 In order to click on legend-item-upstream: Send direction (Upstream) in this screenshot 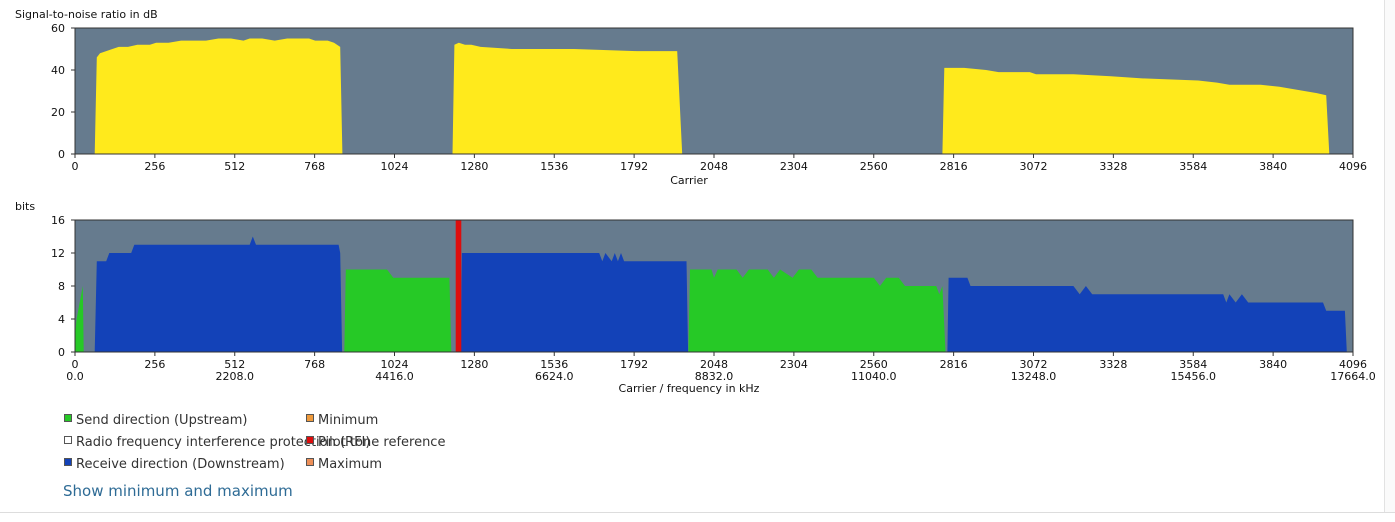, I will do `click(155, 420)`.